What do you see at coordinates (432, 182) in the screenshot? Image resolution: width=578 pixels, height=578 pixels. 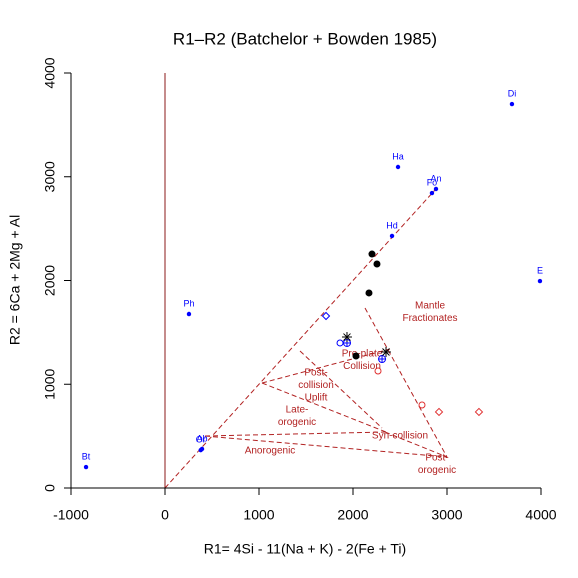 I see `point-label: Fo` at bounding box center [432, 182].